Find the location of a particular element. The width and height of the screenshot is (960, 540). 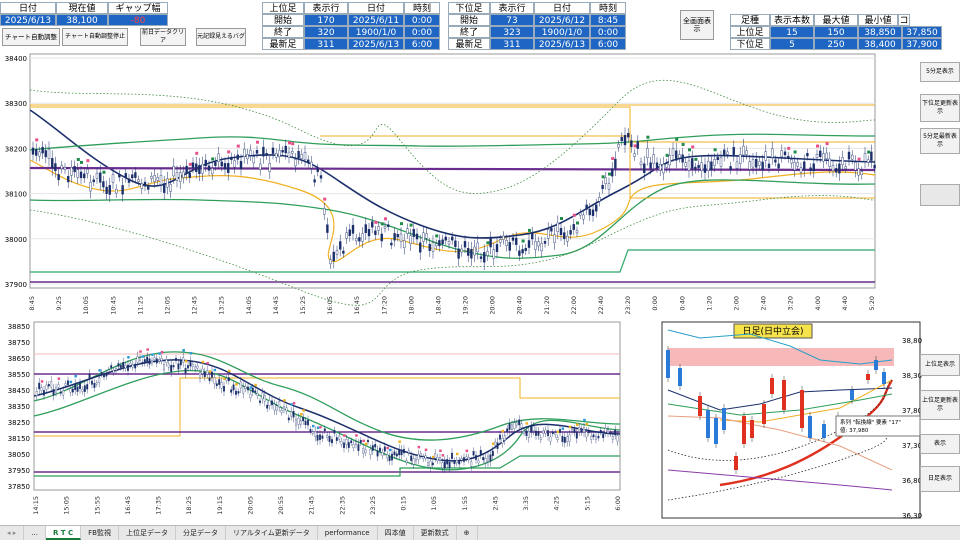

upper-update-button: 上位足更新表示 is located at coordinates (940, 405).